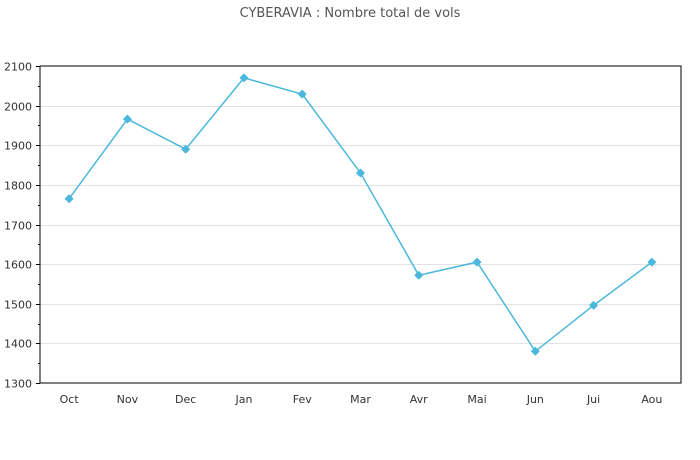 The height and width of the screenshot is (460, 700). I want to click on x-tick-label: Jun, so click(535, 399).